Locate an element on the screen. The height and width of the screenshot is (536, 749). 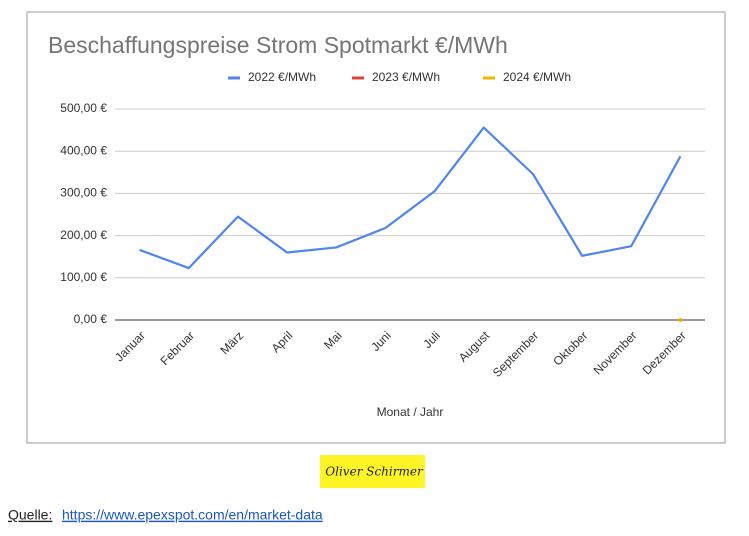
y-tick-label: 0,00 € is located at coordinates (91, 319).